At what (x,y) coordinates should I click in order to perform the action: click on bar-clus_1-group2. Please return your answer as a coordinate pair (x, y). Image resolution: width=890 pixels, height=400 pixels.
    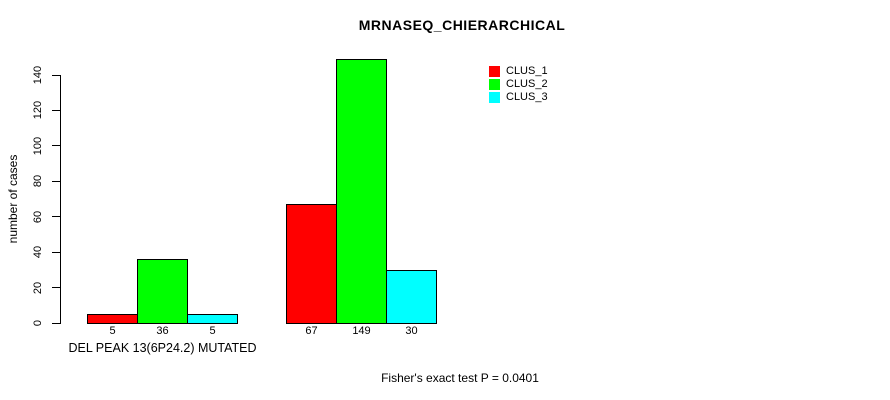
    Looking at the image, I should click on (311, 264).